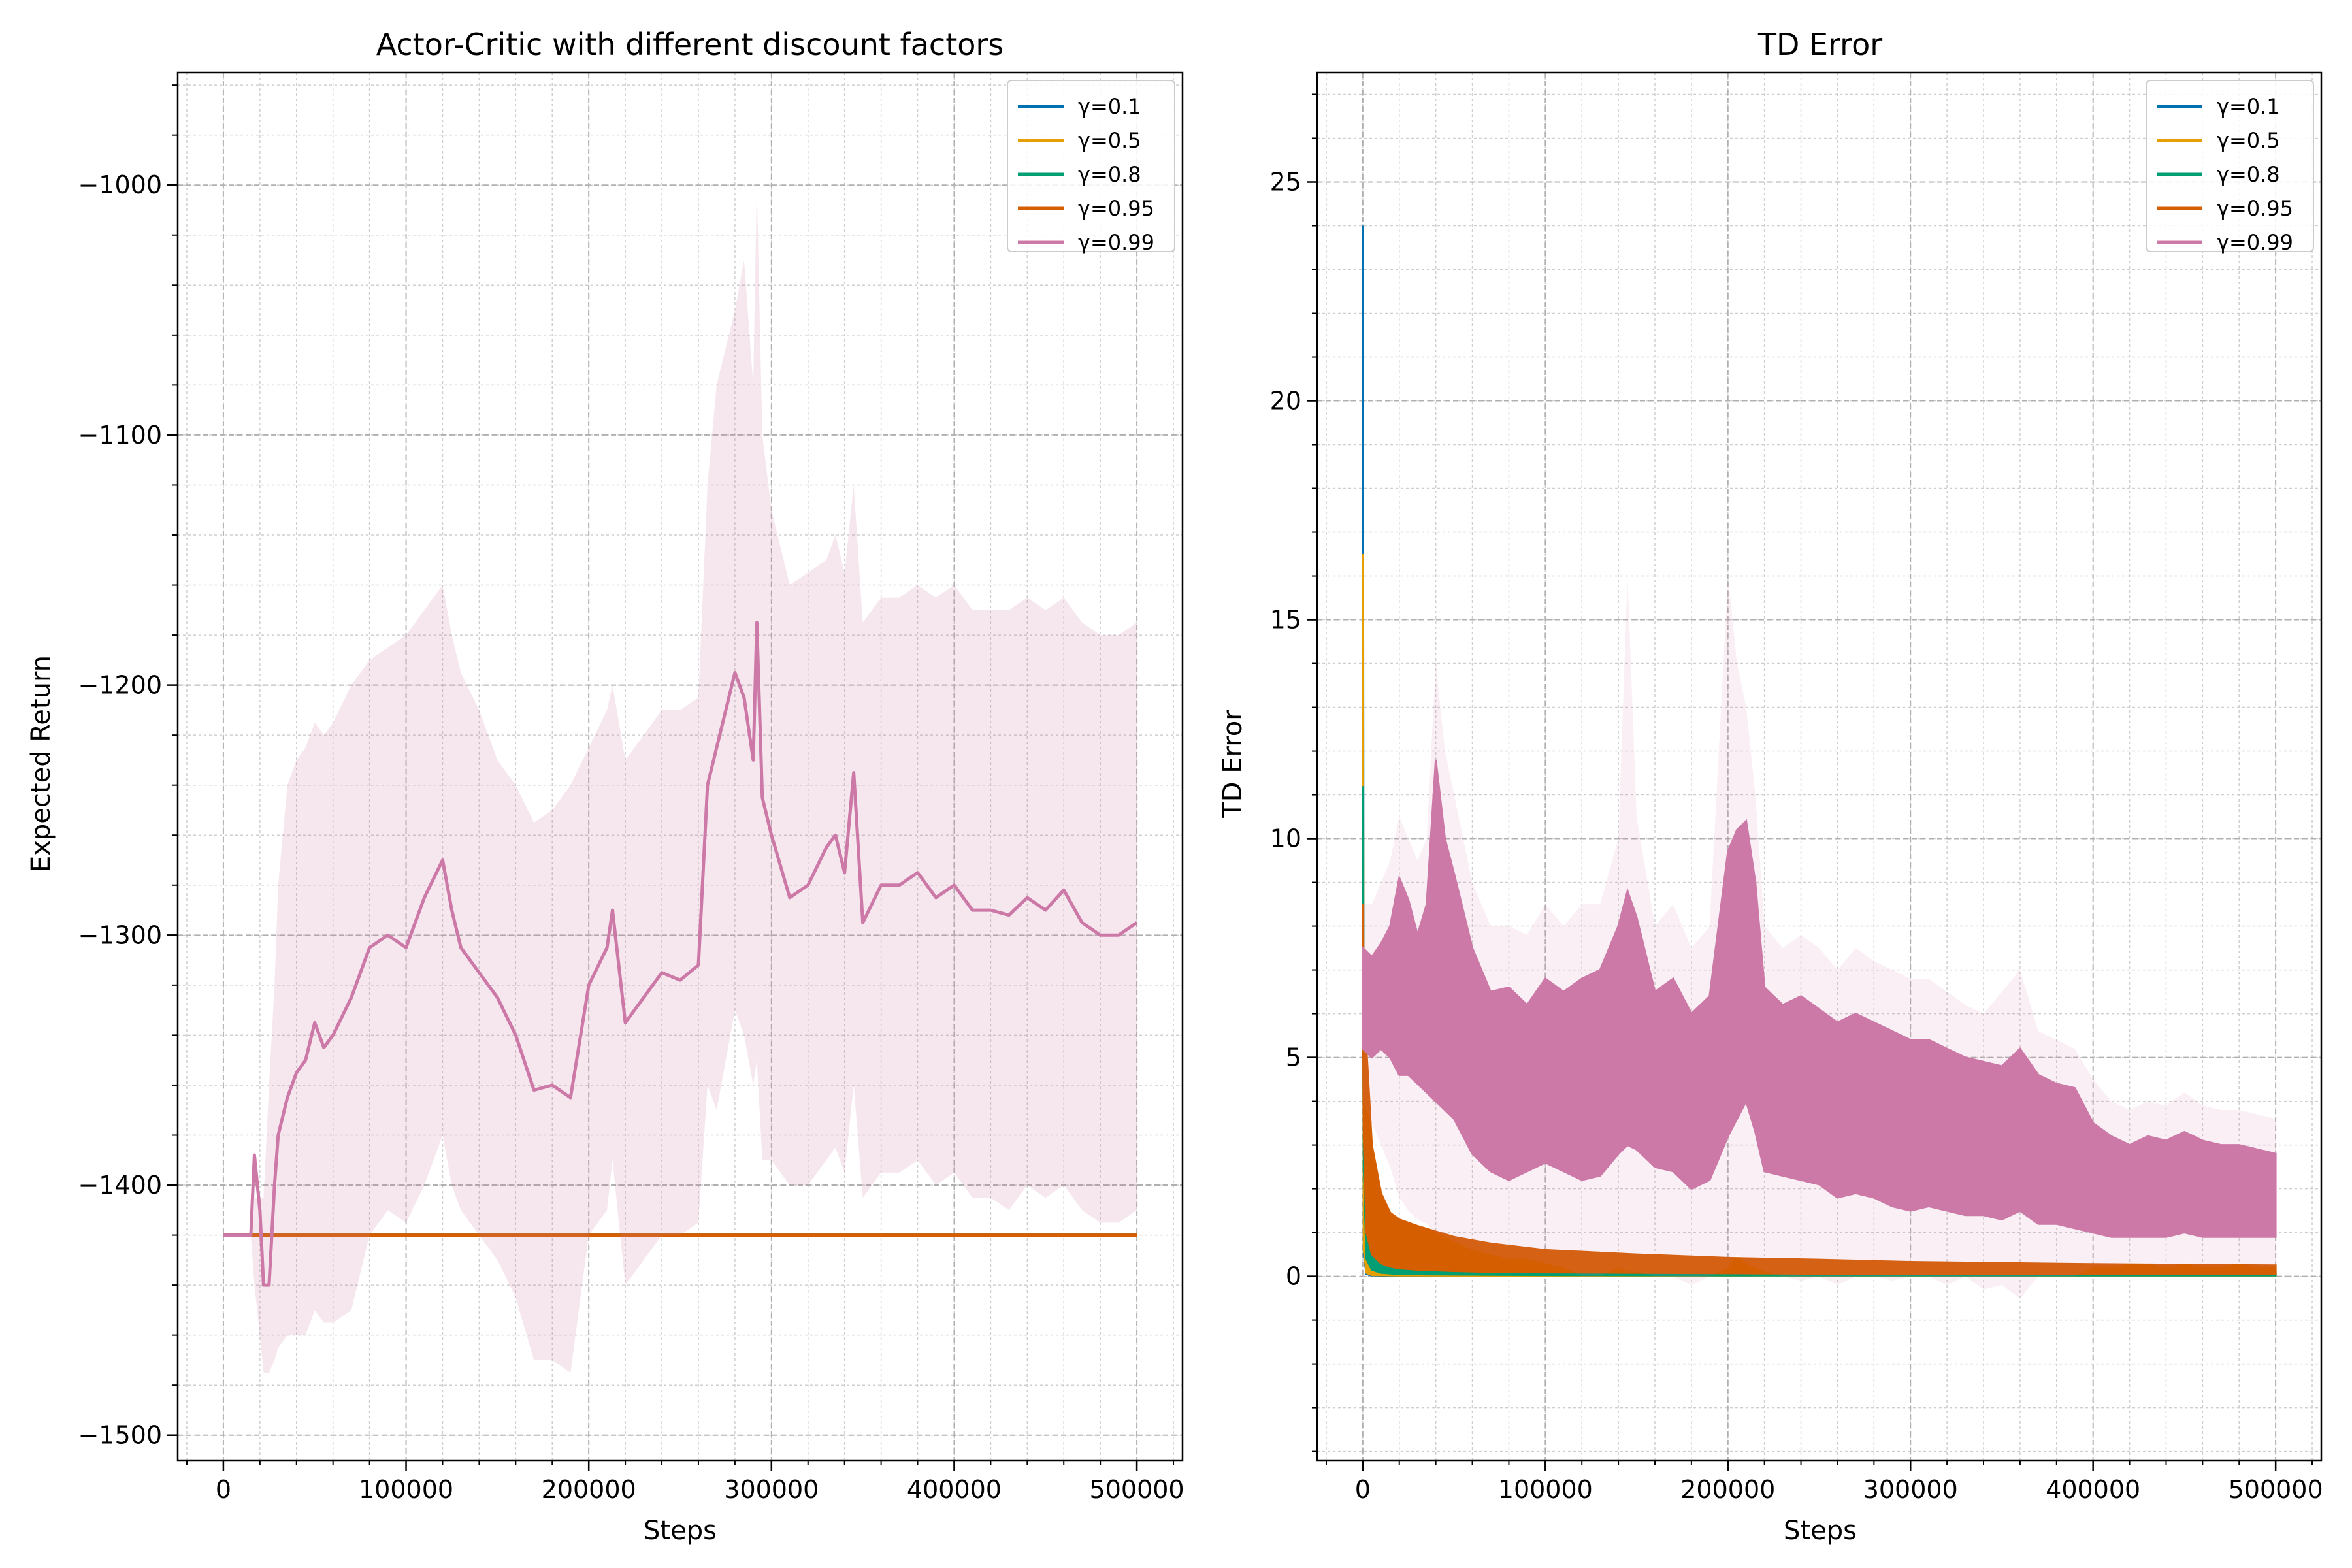  I want to click on y-tick-label: 5, so click(1293, 1057).